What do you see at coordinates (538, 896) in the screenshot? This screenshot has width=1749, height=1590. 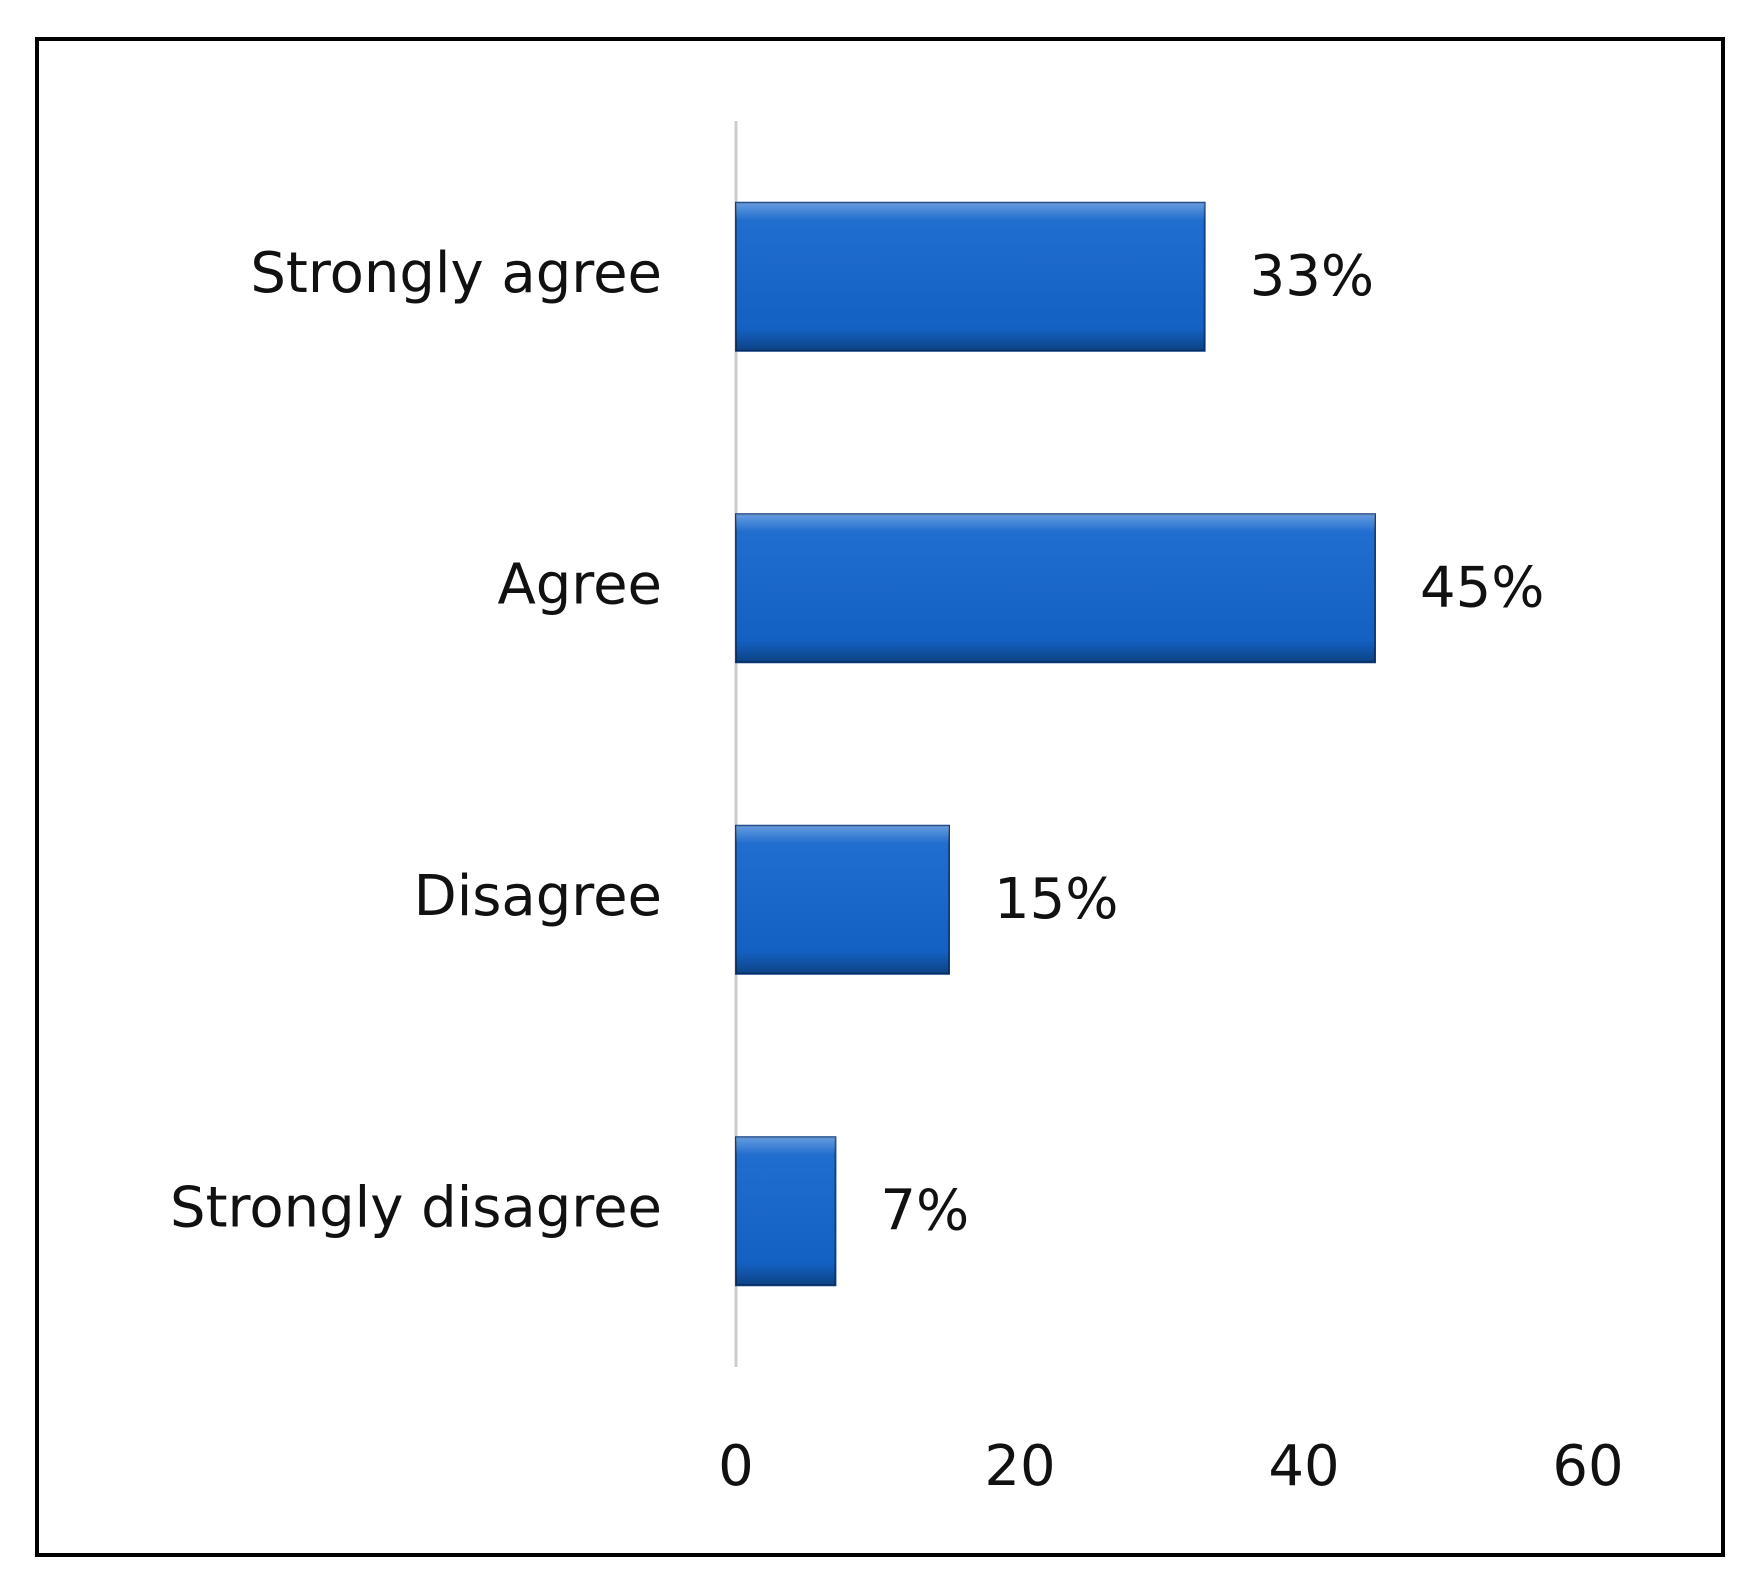 I see `y-tick-label: Disagree` at bounding box center [538, 896].